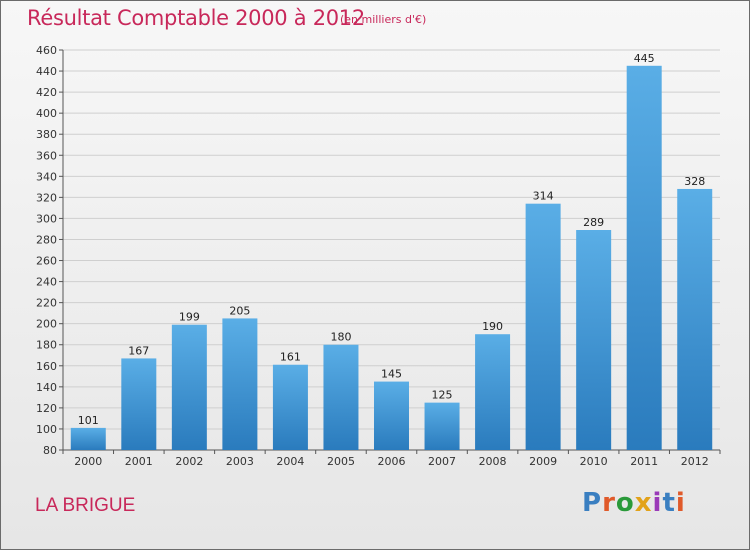 This screenshot has width=750, height=550. I want to click on y-tick-label: 380, so click(46, 134).